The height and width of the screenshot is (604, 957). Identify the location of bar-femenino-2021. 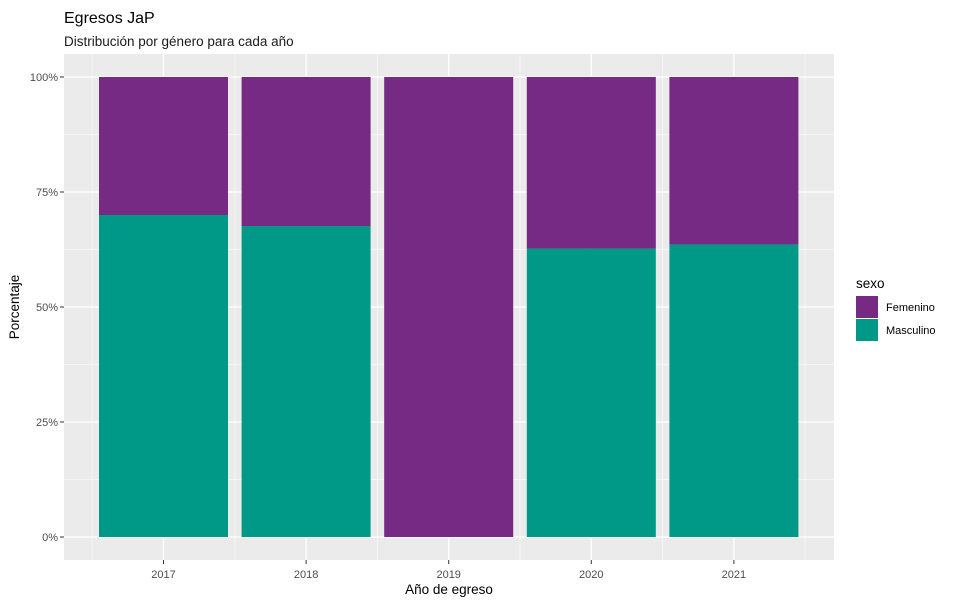
(734, 161).